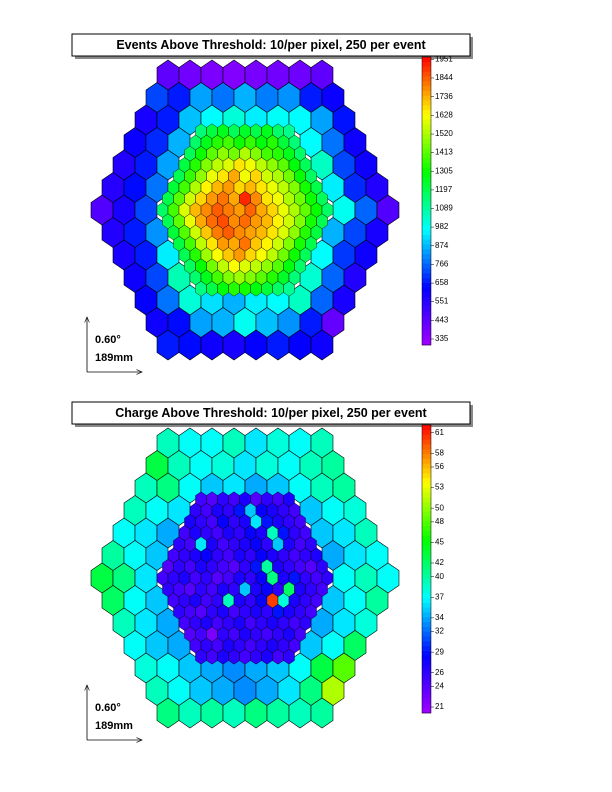 The image size is (612, 792). I want to click on colorbar-tick-label: 26, so click(439, 672).